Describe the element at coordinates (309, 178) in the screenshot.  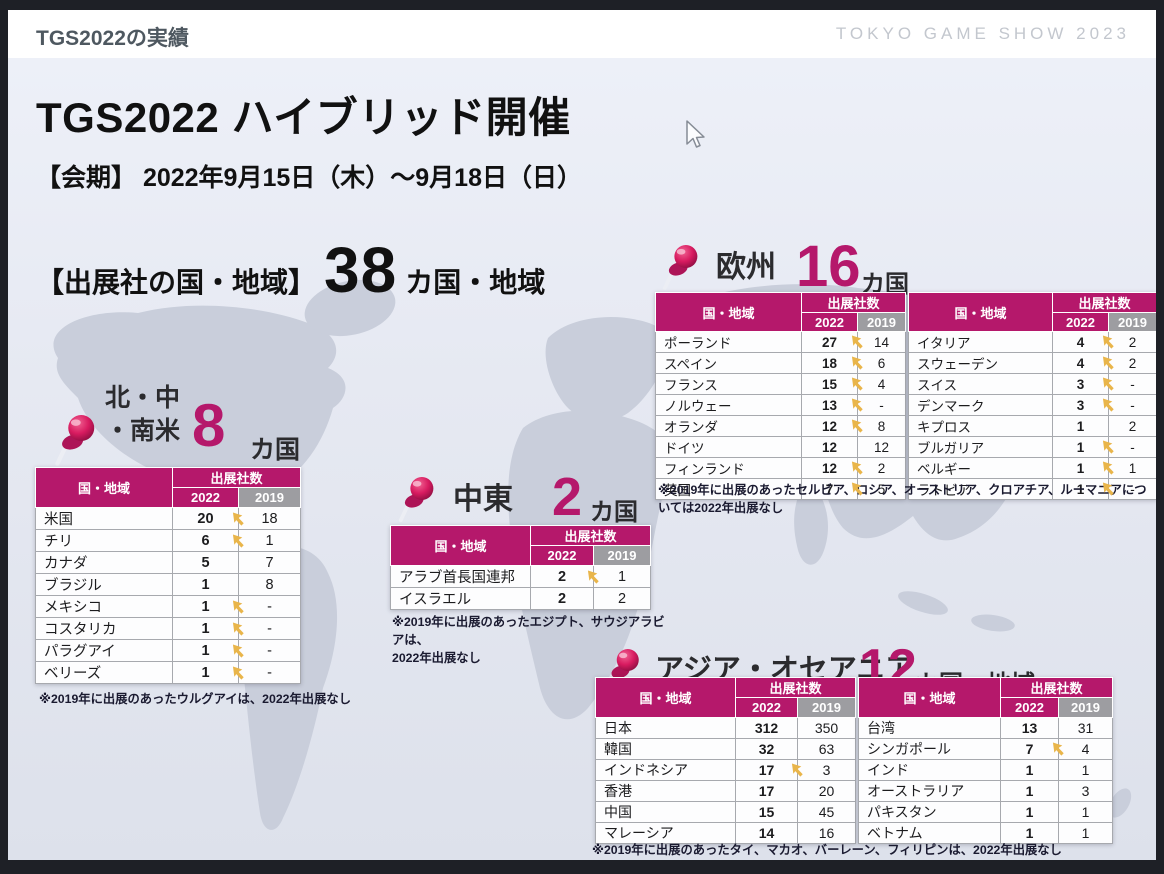
I see `event-period: 【会期】 2022年9月15日（木）～9月18日（日）` at that location.